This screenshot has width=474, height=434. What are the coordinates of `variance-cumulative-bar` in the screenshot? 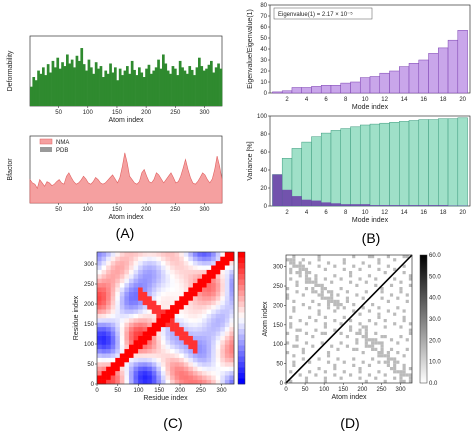 It's located at (345, 167).